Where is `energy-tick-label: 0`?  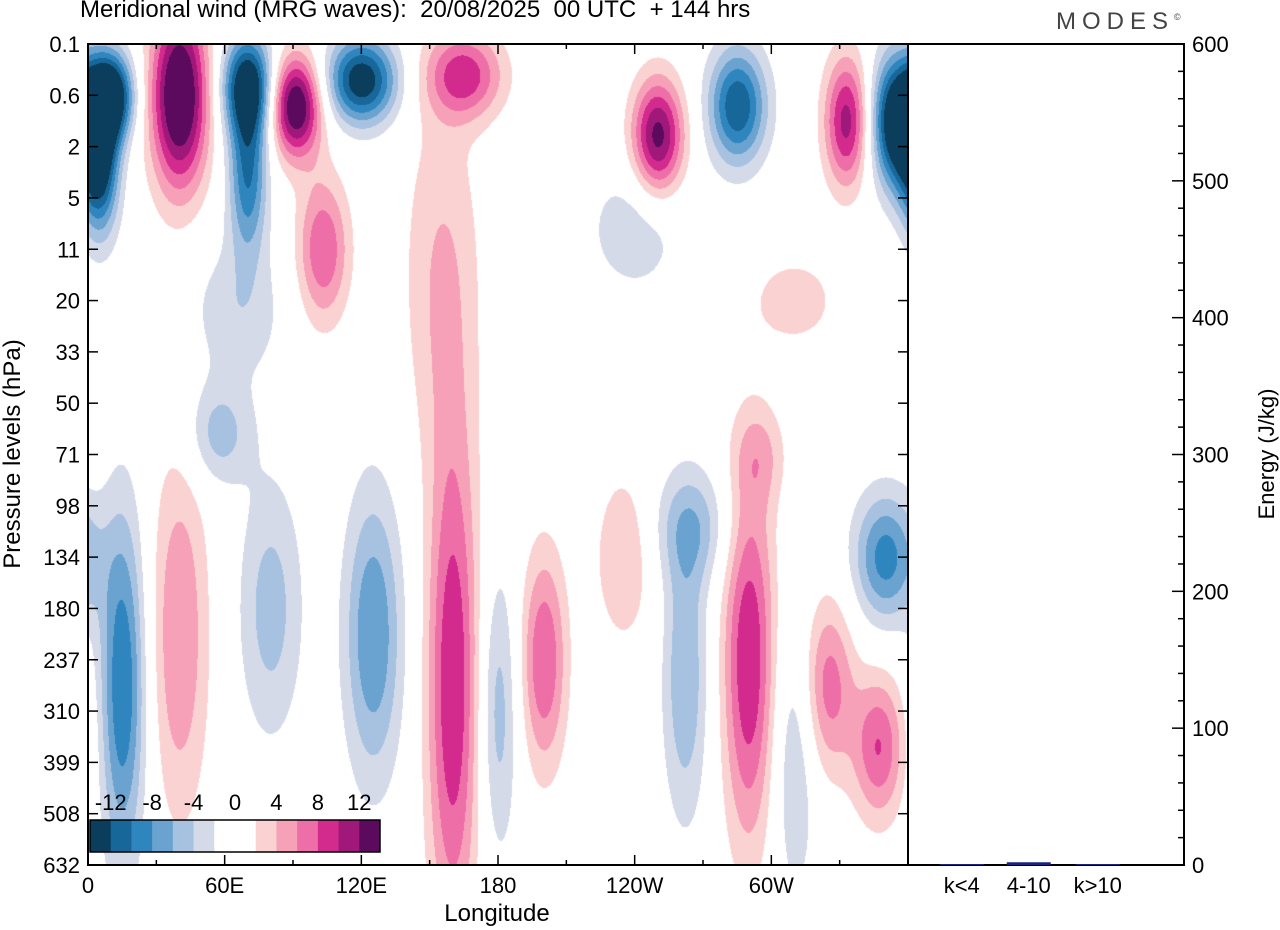
energy-tick-label: 0 is located at coordinates (1198, 865).